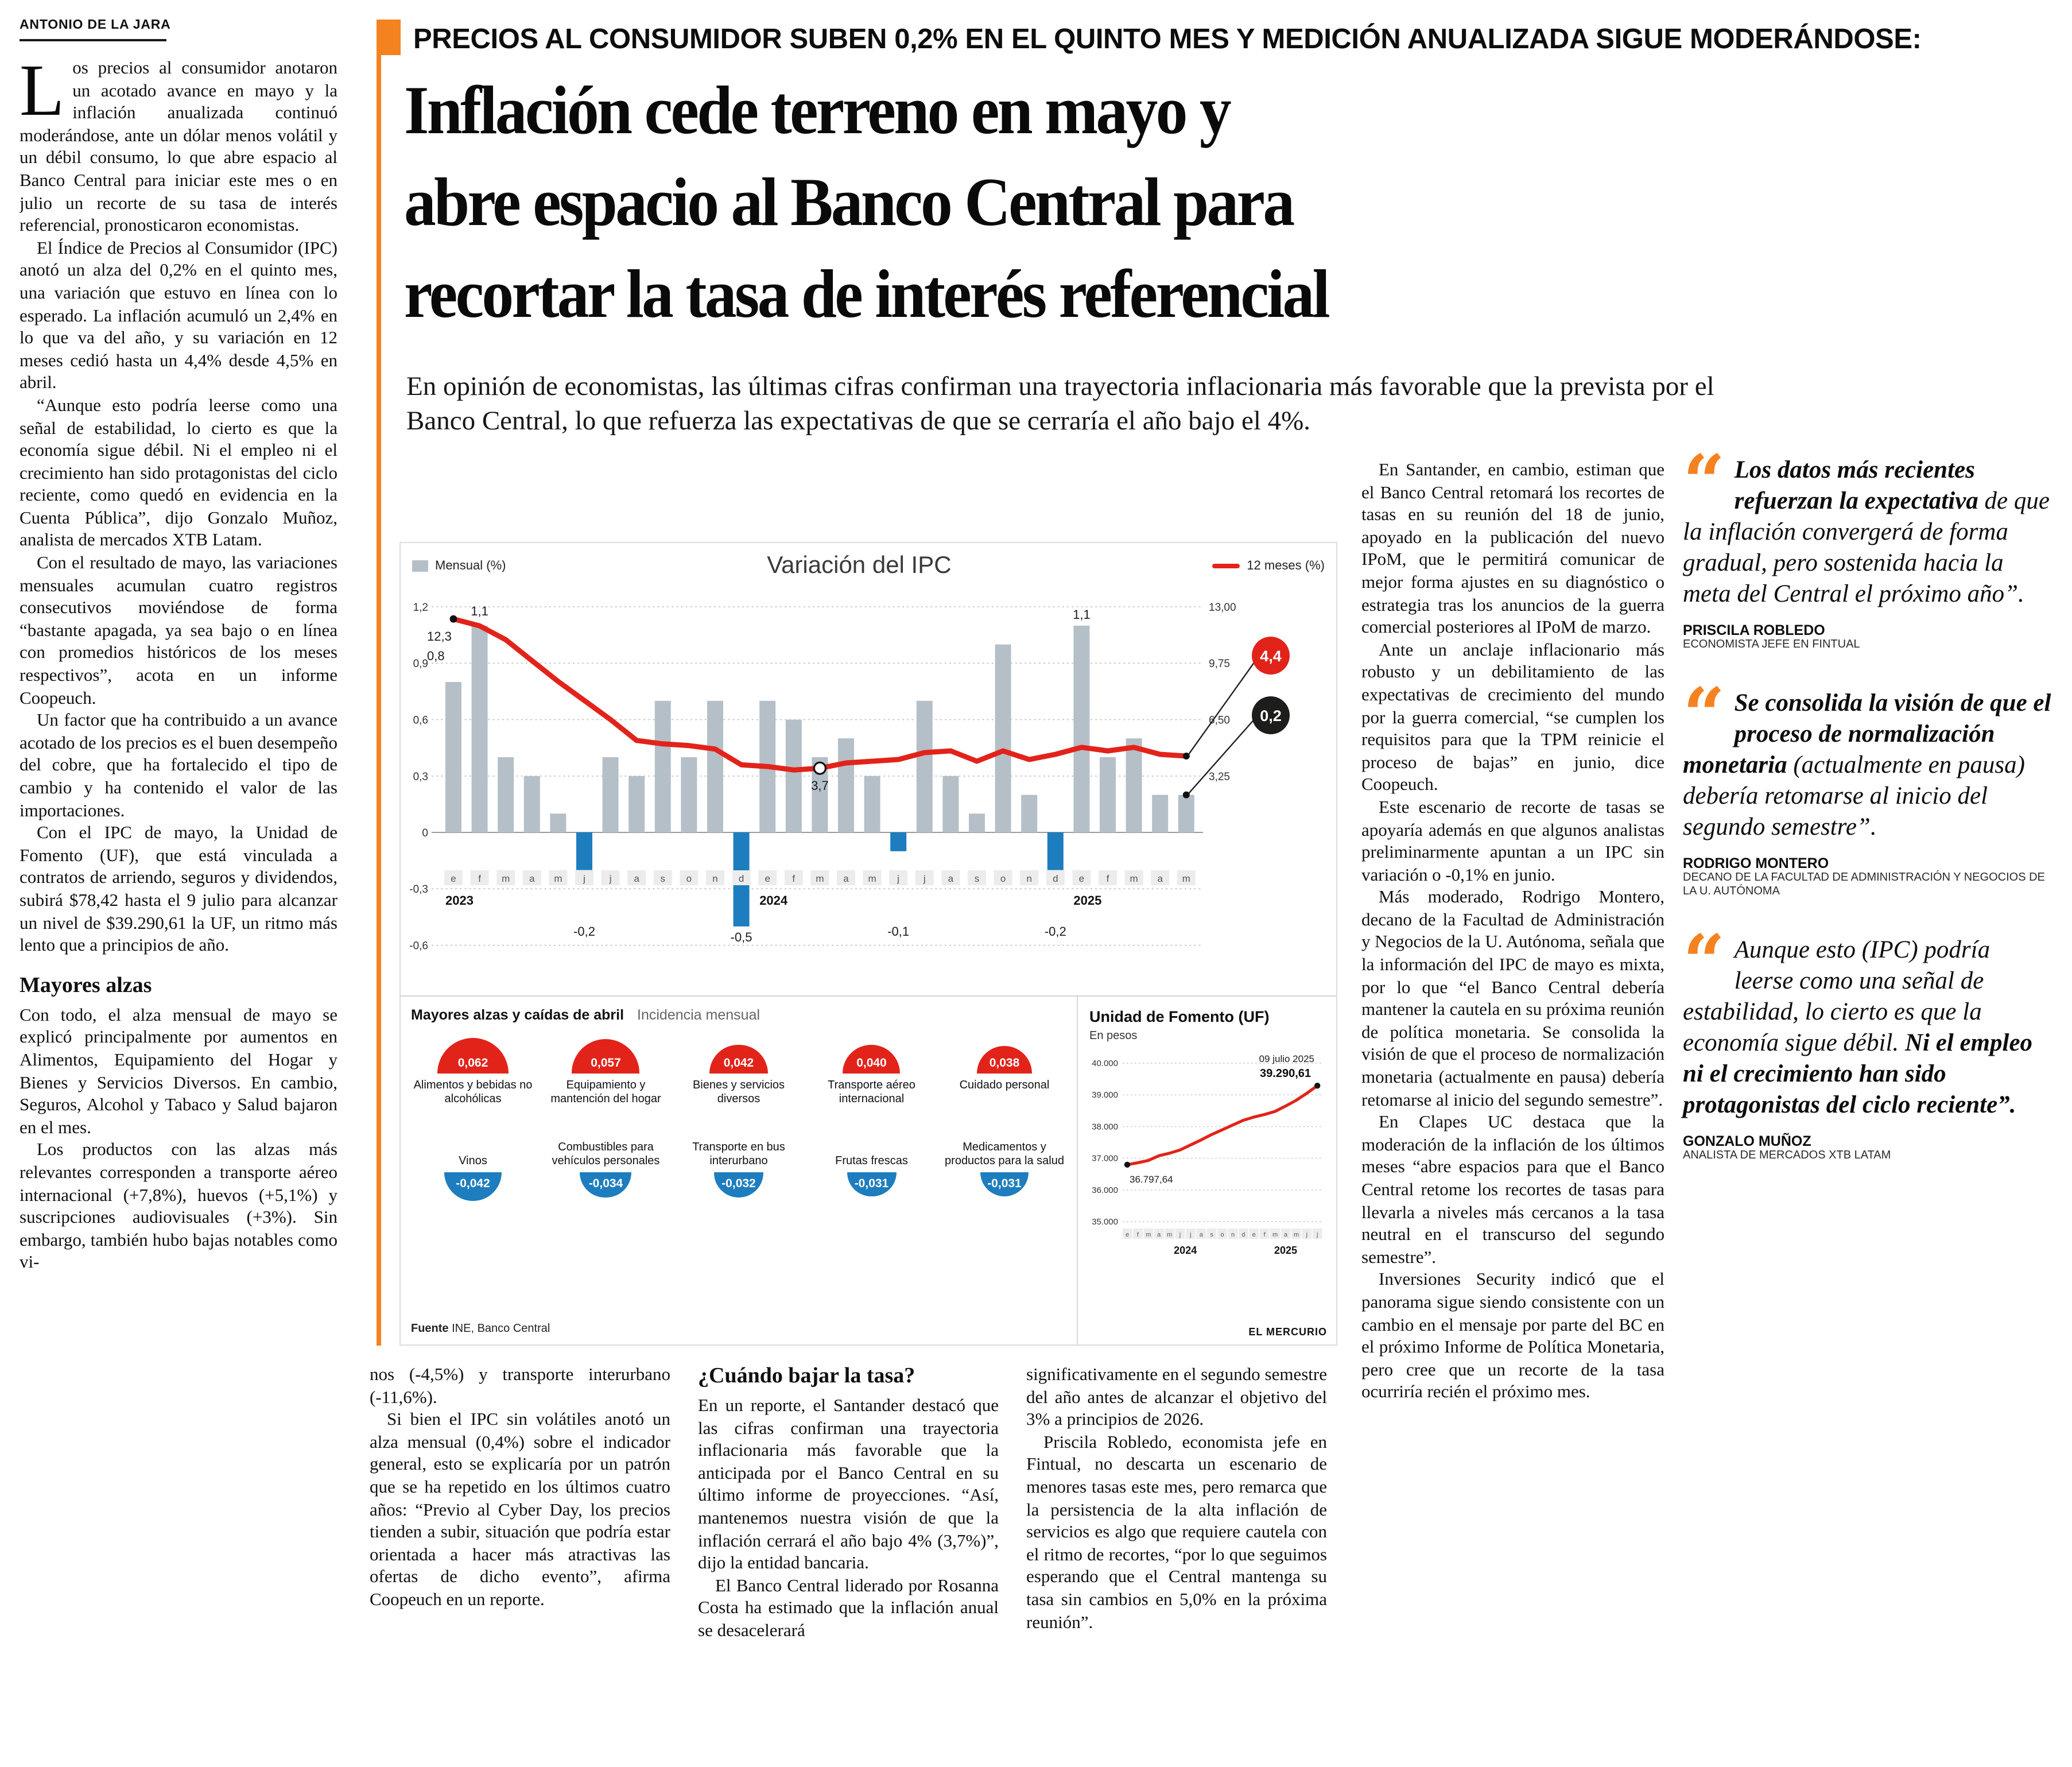  I want to click on alza-value: 0,040, so click(871, 1063).